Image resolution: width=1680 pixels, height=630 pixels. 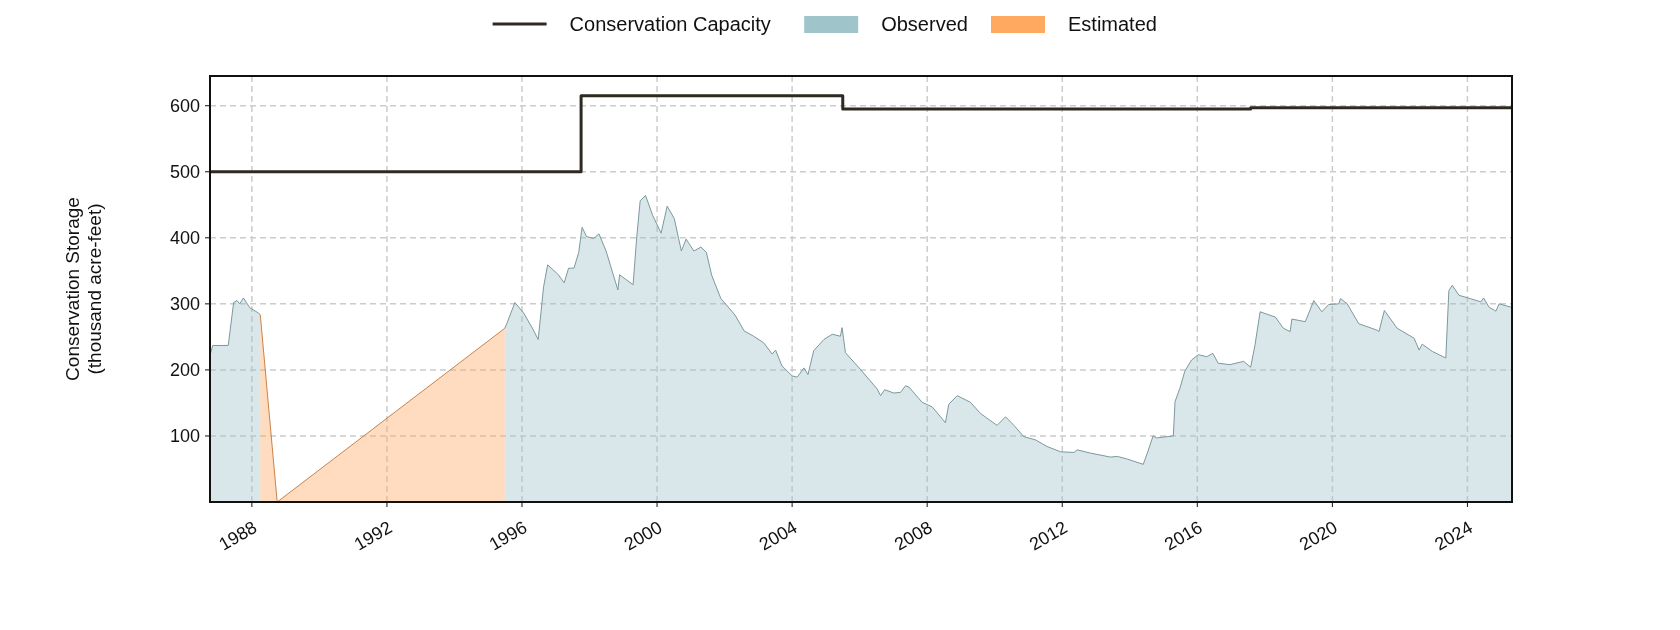 What do you see at coordinates (670, 24) in the screenshot?
I see `legend-label: Conservation Capacity` at bounding box center [670, 24].